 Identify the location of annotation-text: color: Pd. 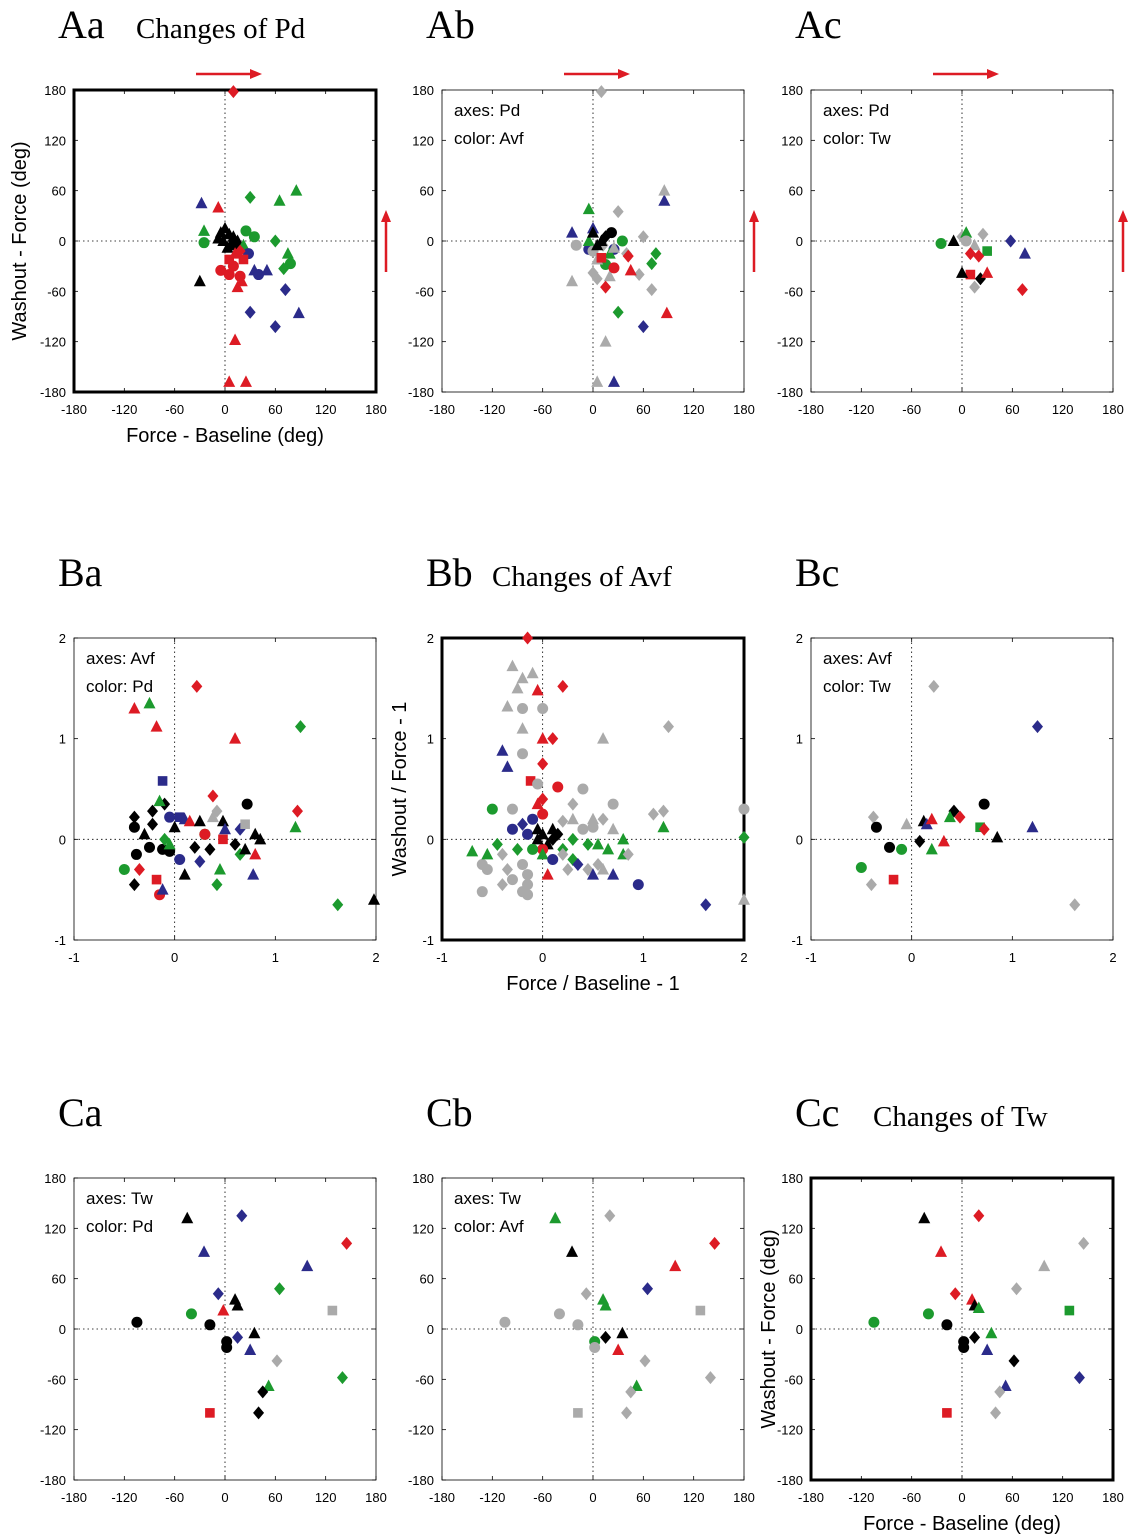
(119, 1226).